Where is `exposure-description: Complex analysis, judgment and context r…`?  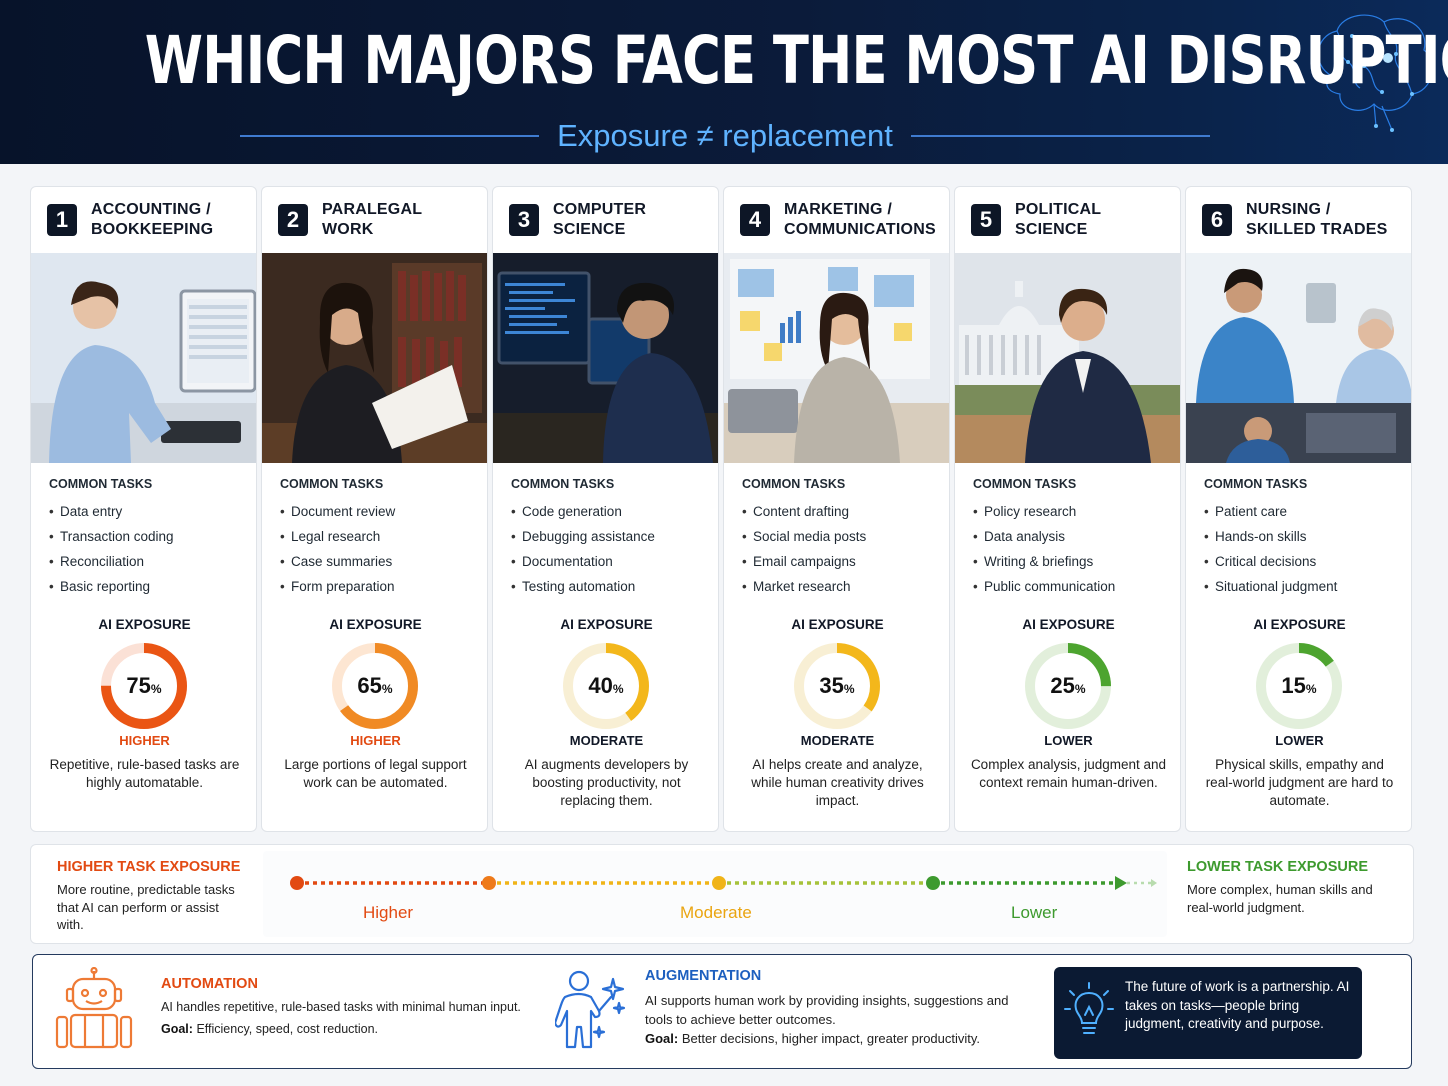
exposure-description: Complex analysis, judgment and context r… is located at coordinates (1068, 773).